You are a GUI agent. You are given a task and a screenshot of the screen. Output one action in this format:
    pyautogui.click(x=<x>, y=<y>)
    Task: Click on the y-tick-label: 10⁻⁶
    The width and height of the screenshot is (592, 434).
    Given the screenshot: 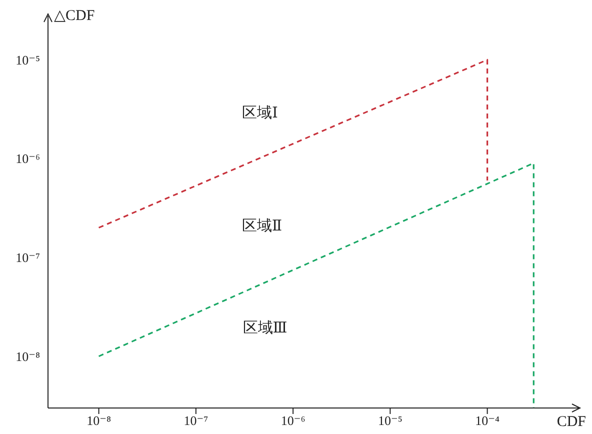 What is the action you would take?
    pyautogui.click(x=28, y=158)
    